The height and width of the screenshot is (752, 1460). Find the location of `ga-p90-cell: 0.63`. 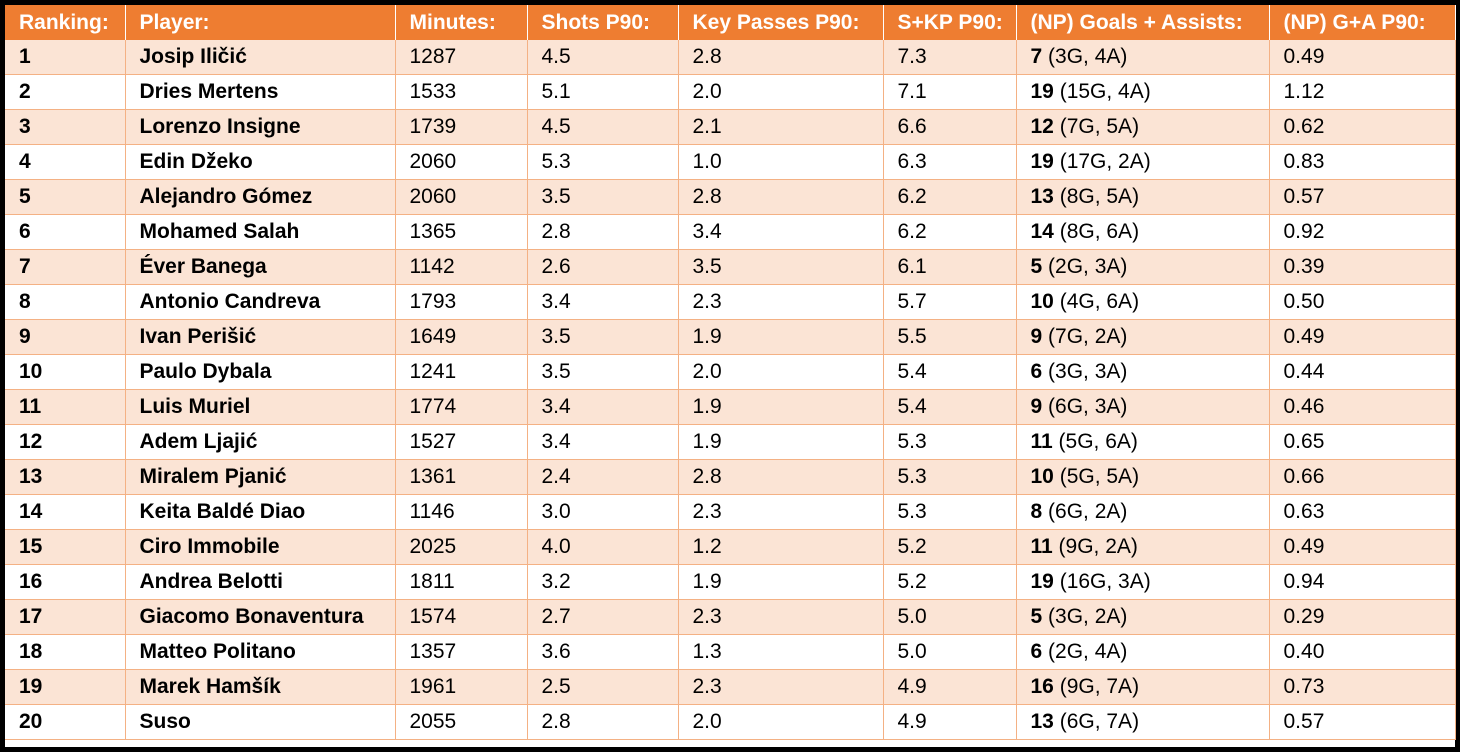

ga-p90-cell: 0.63 is located at coordinates (1362, 512).